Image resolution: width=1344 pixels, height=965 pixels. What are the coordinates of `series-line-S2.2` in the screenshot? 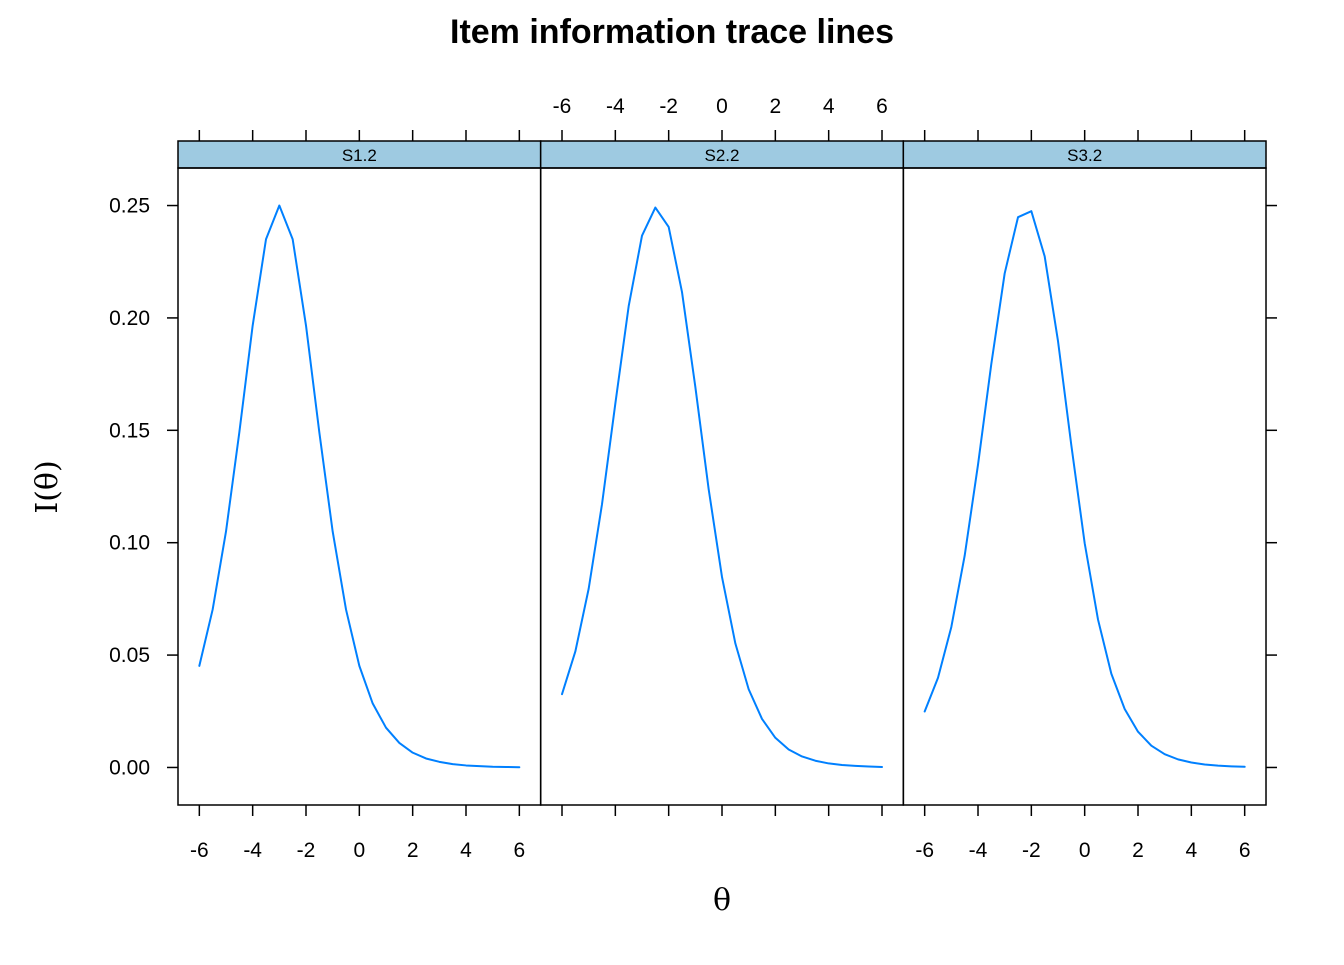 It's located at (722, 487).